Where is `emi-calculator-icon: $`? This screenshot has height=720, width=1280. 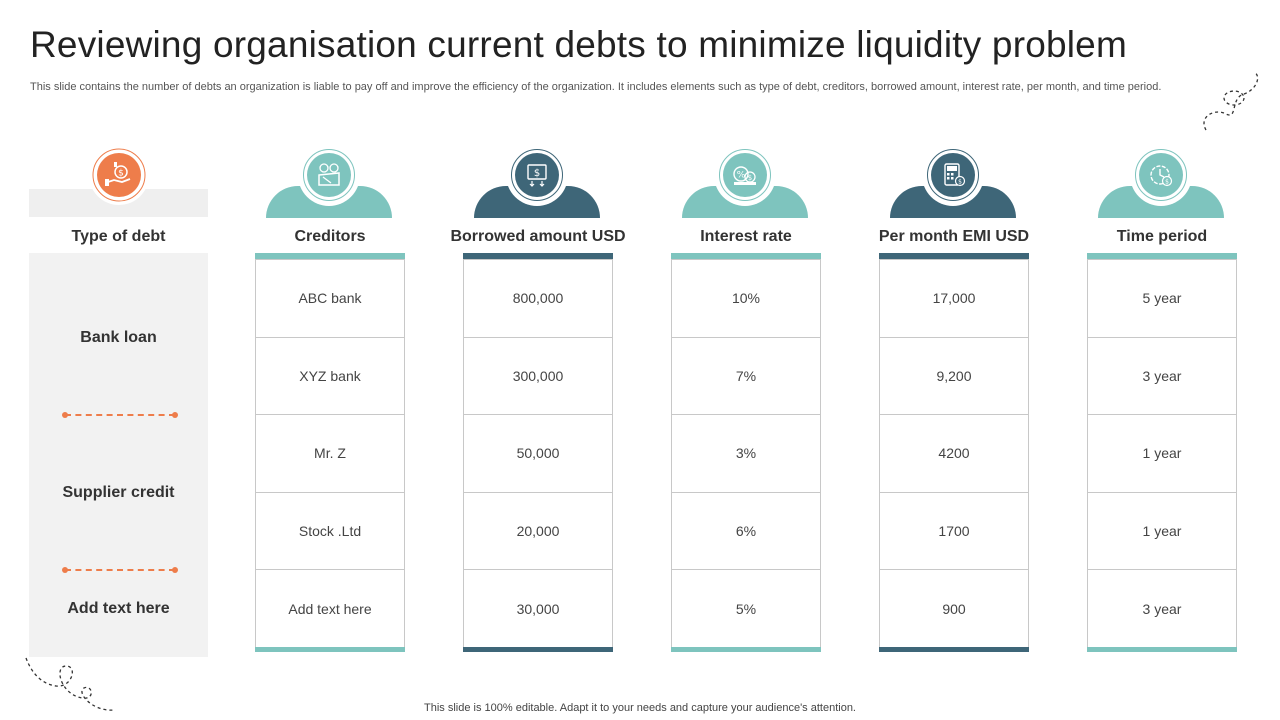
emi-calculator-icon: $ is located at coordinates (955, 175).